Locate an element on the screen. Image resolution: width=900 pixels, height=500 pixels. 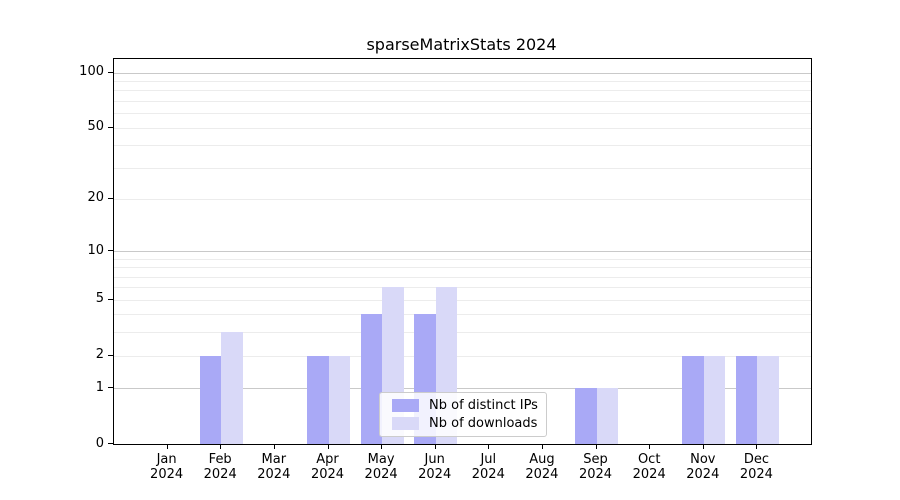
y-tick-label-5: 5 is located at coordinates (99, 299).